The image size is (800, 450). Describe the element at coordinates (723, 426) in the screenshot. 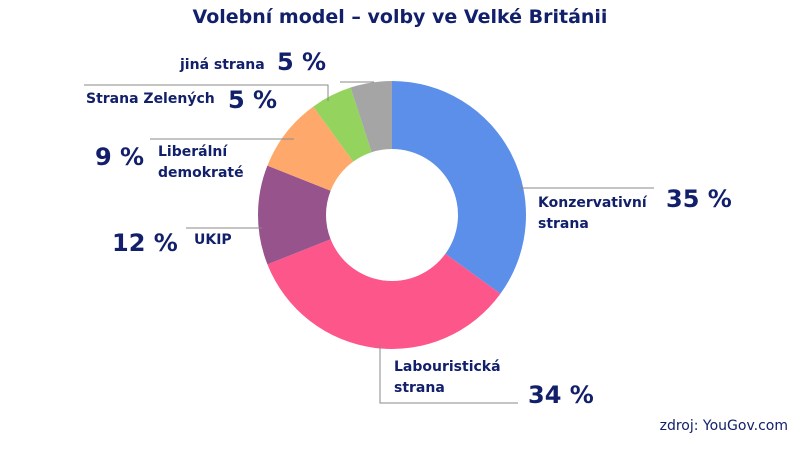

I see `source-note: zdroj: YouGov.com` at that location.